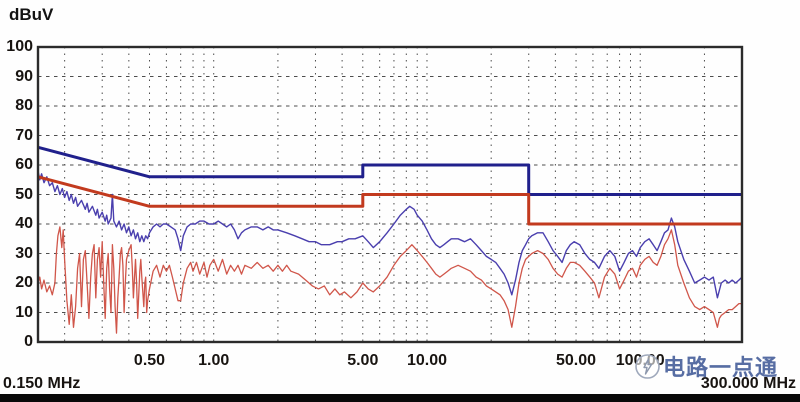 This screenshot has height=402, width=800. Describe the element at coordinates (31, 14) in the screenshot. I see `y-axis-unit-label: dBuV` at that location.